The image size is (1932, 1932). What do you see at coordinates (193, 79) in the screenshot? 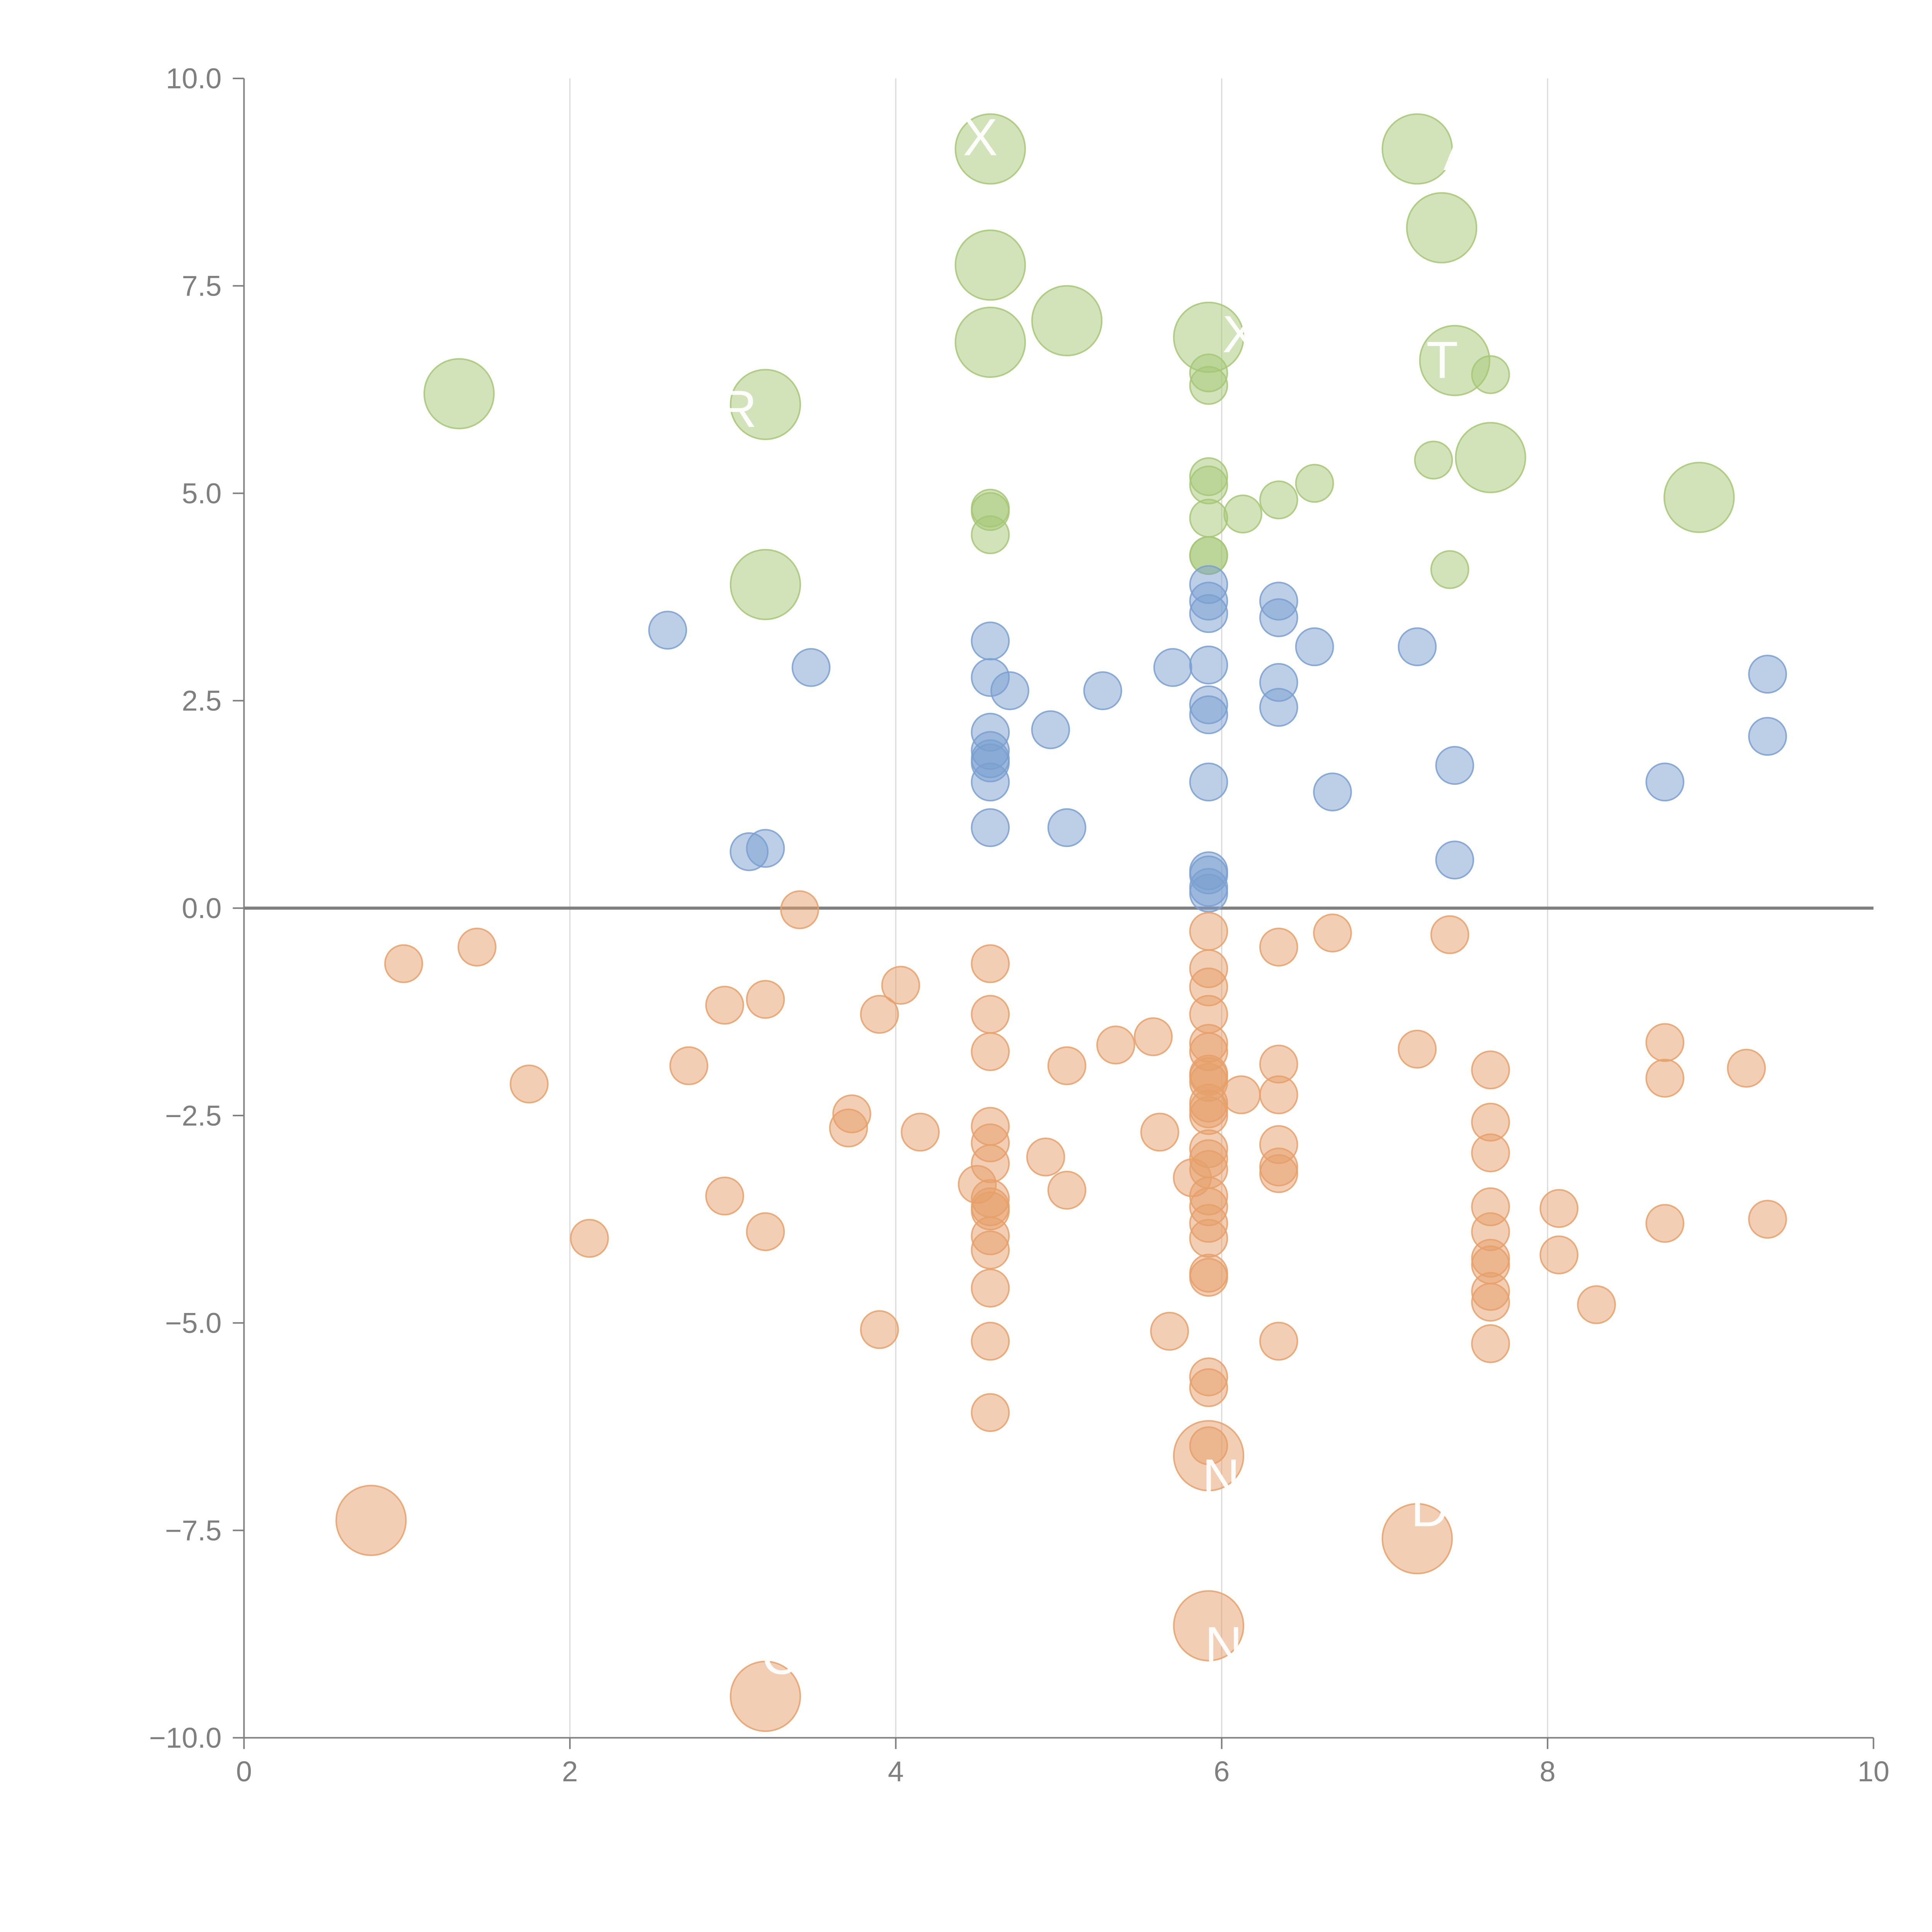
I see `y-tick-label: 10.0` at bounding box center [193, 79].